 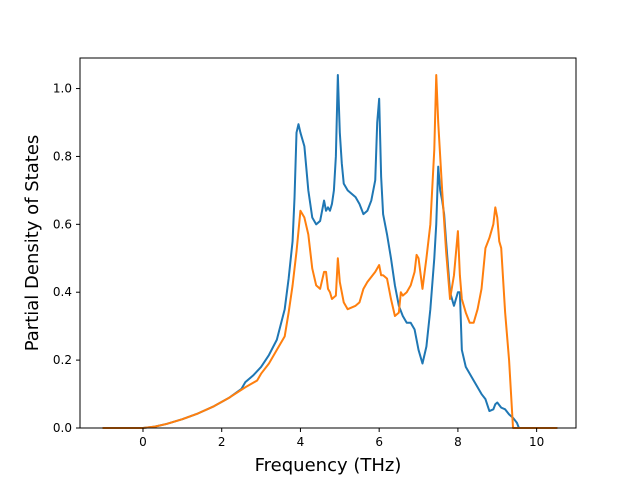 I want to click on x-ticks: 0 2 4 6 8 10, so click(x=341, y=438).